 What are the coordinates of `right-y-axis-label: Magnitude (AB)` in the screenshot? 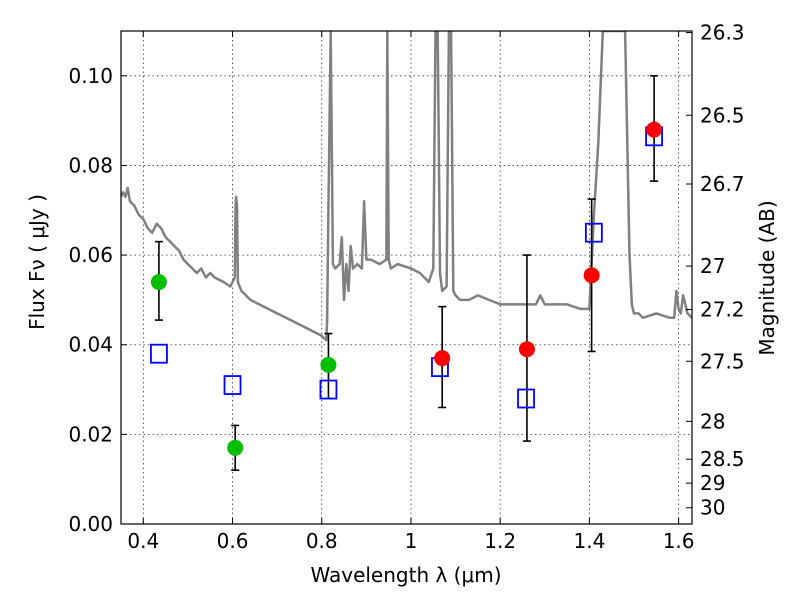 It's located at (767, 277).